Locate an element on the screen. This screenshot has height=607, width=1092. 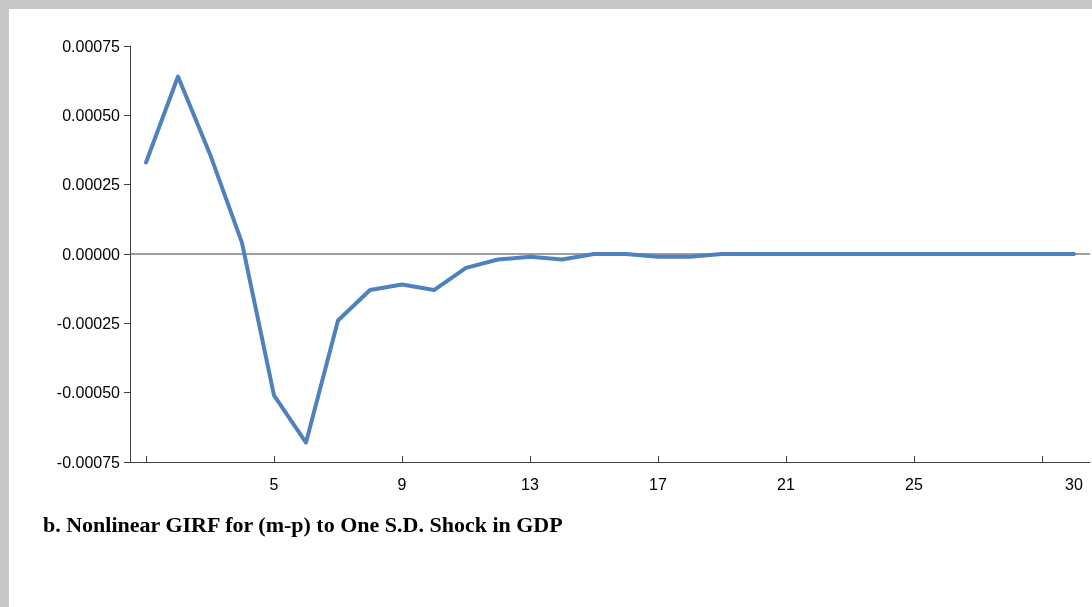
x-tick-label: 21 is located at coordinates (786, 484).